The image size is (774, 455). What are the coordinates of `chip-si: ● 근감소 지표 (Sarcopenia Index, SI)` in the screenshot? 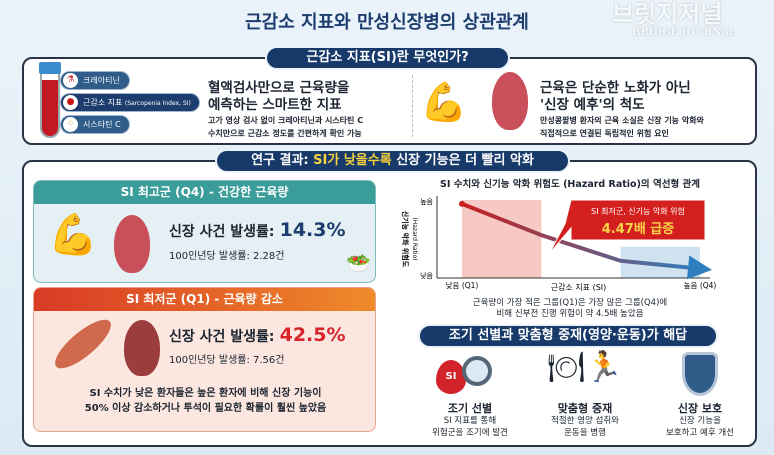 It's located at (130, 102).